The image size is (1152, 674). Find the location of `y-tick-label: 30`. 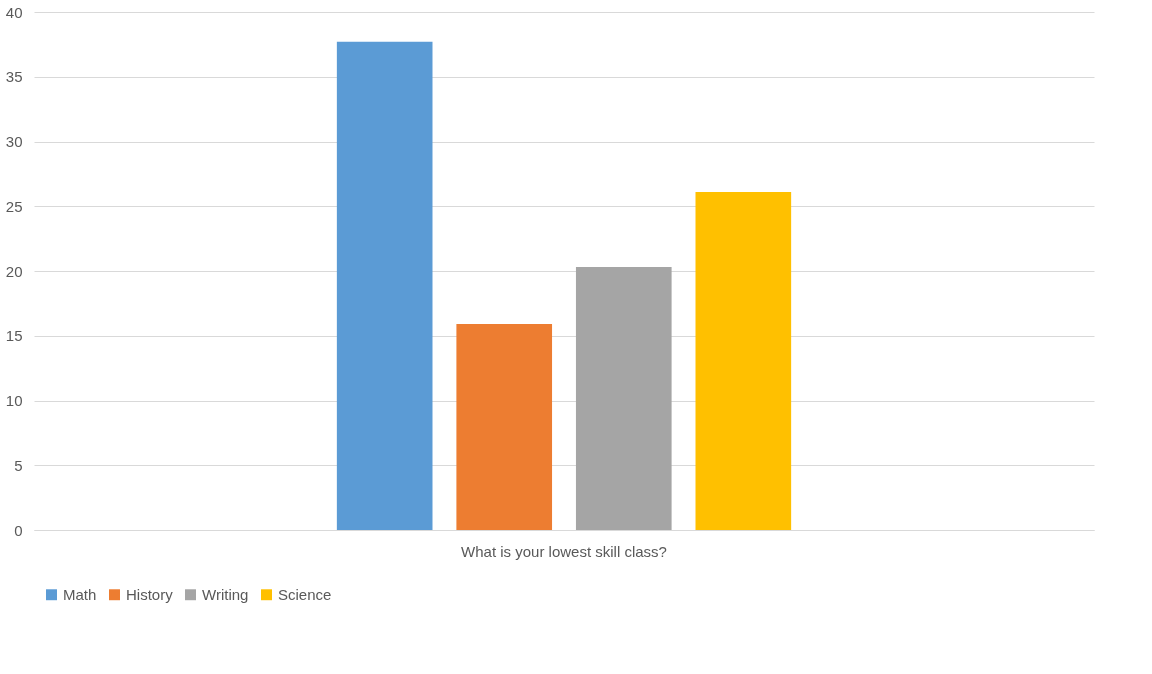

y-tick-label: 30 is located at coordinates (14, 141).